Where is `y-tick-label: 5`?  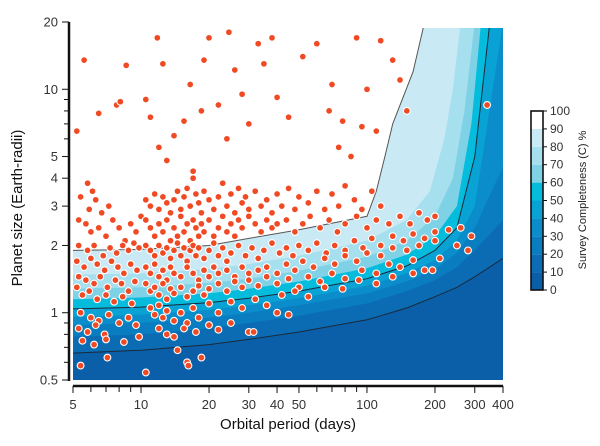 y-tick-label: 5 is located at coordinates (54, 156).